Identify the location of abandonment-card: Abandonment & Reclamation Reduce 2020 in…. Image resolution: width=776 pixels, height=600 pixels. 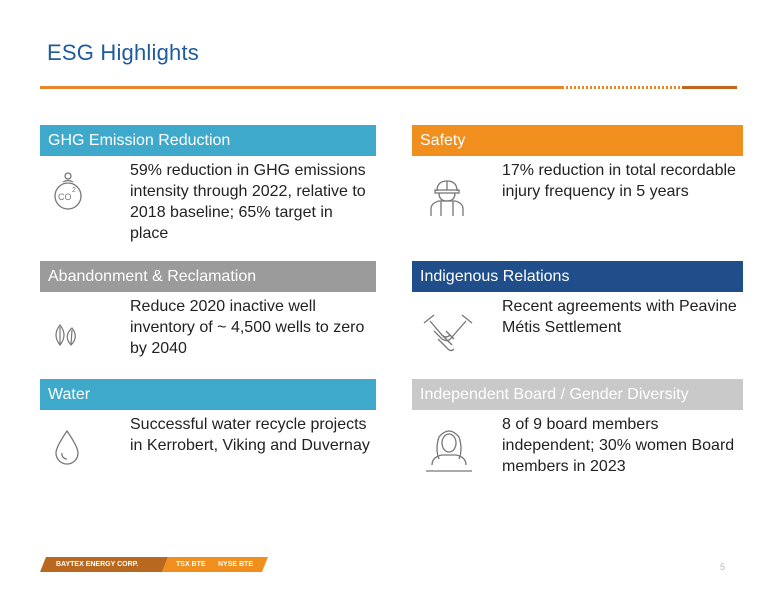
(208, 311).